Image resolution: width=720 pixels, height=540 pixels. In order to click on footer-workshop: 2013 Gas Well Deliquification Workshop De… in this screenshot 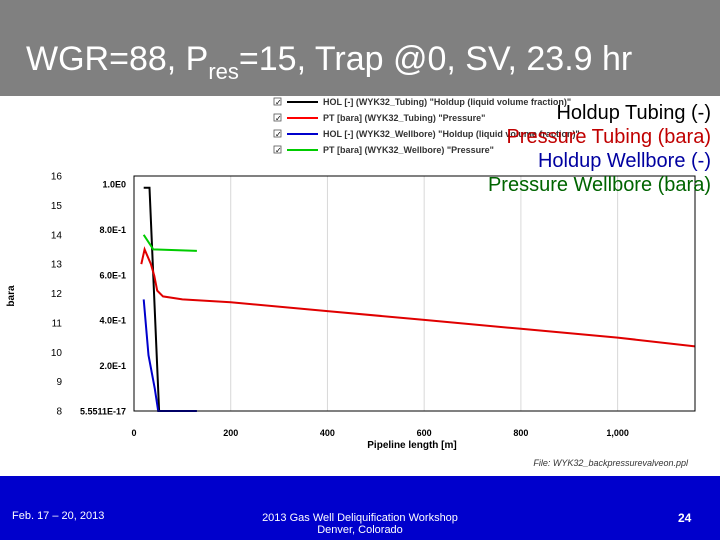, I will do `click(360, 524)`.